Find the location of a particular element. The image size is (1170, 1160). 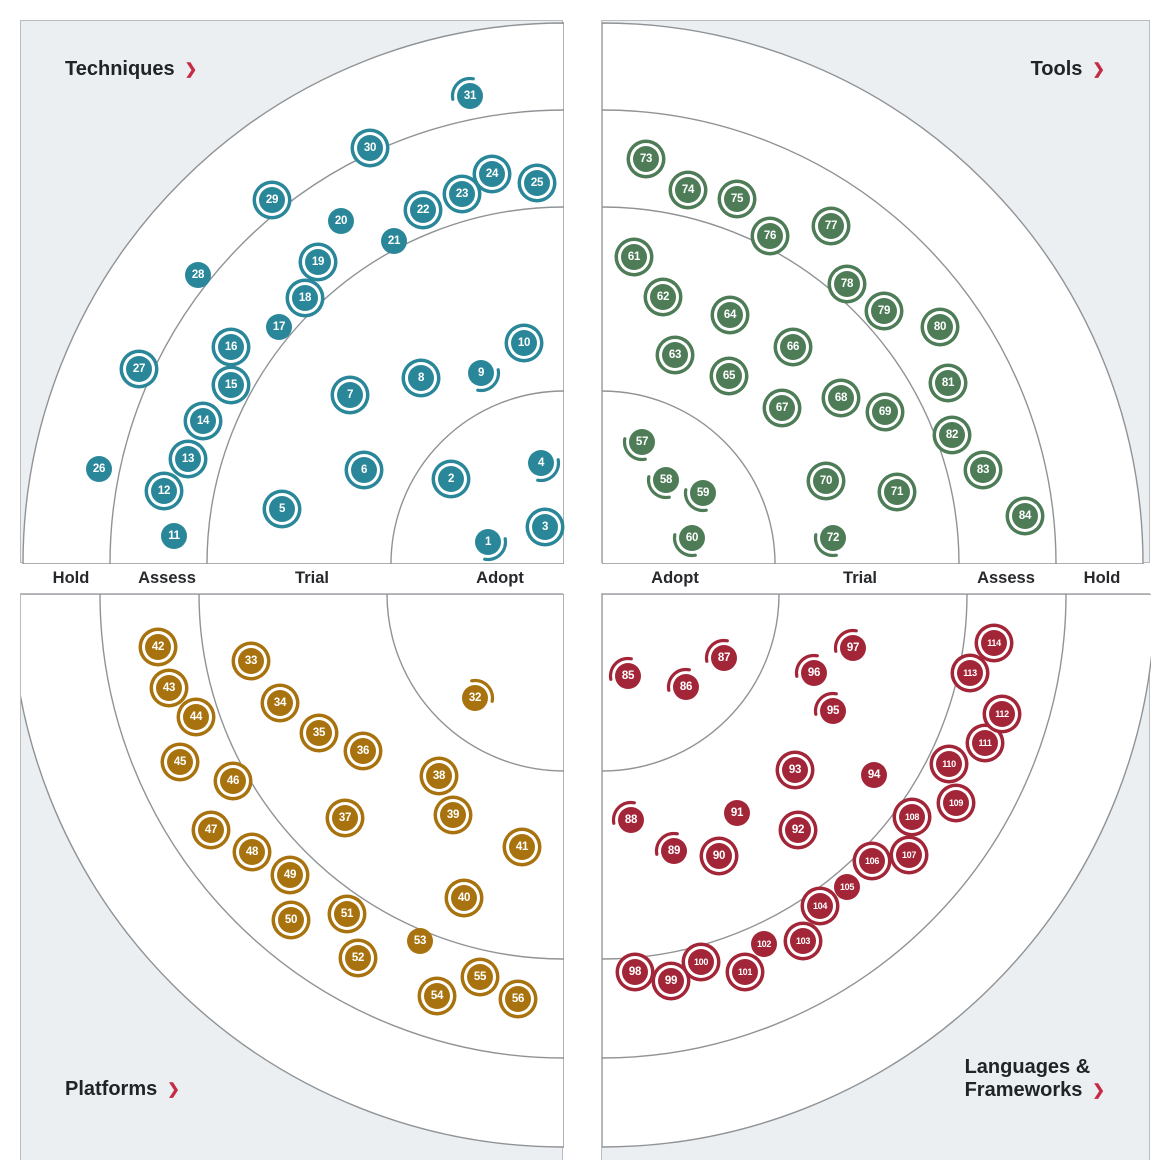

blip-27: 27 is located at coordinates (139, 369).